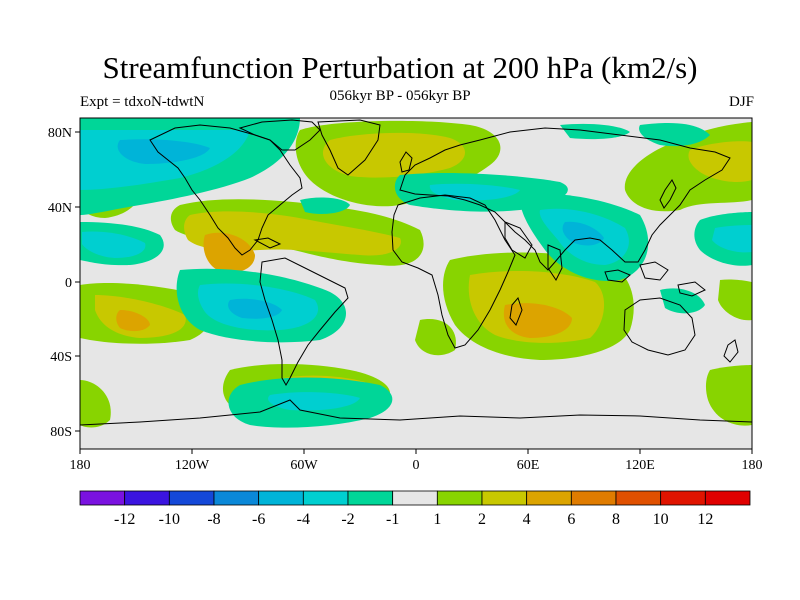 This screenshot has width=800, height=600. I want to click on lat-label: 0, so click(68, 283).